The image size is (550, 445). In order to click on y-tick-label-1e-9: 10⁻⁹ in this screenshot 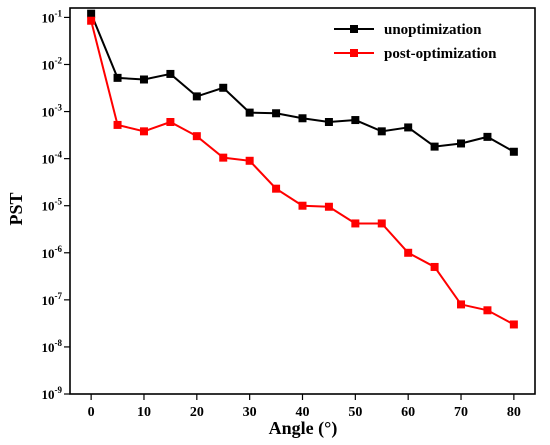, I will do `click(52, 393)`.